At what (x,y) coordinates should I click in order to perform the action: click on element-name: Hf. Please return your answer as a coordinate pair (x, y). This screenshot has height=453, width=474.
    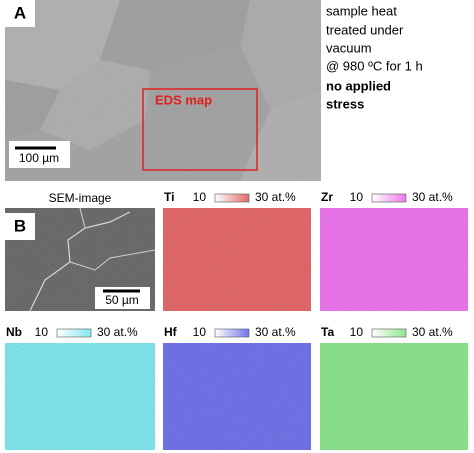
    Looking at the image, I should click on (171, 332).